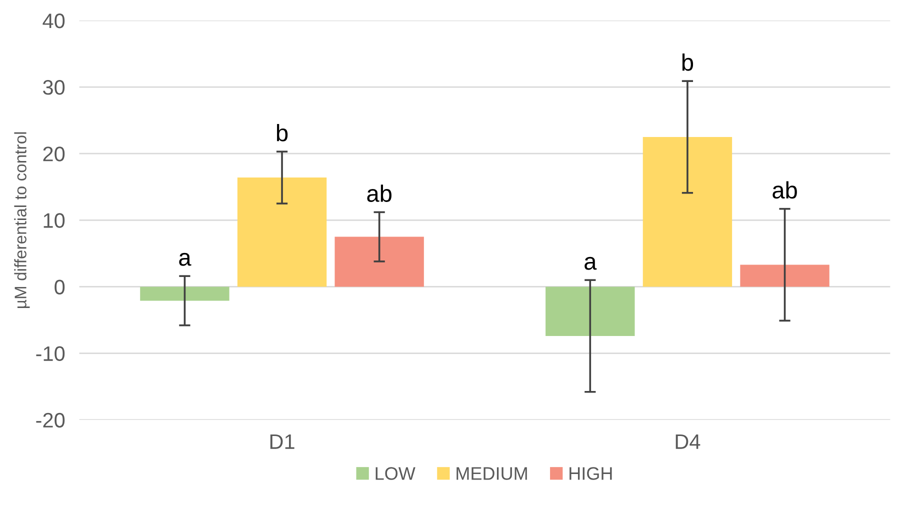 This screenshot has height=512, width=901. What do you see at coordinates (54, 220) in the screenshot?
I see `y-tick-label: 10` at bounding box center [54, 220].